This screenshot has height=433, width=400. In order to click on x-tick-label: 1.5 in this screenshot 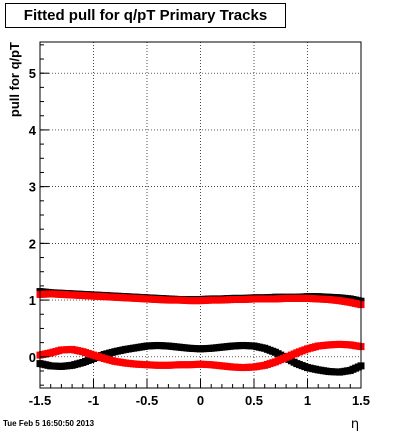, I will do `click(361, 400)`.